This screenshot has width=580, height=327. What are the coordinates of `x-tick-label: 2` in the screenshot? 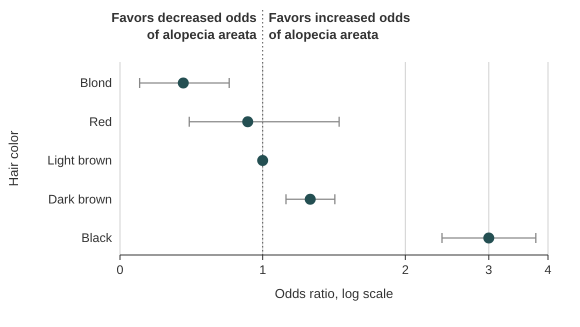 It's located at (405, 270).